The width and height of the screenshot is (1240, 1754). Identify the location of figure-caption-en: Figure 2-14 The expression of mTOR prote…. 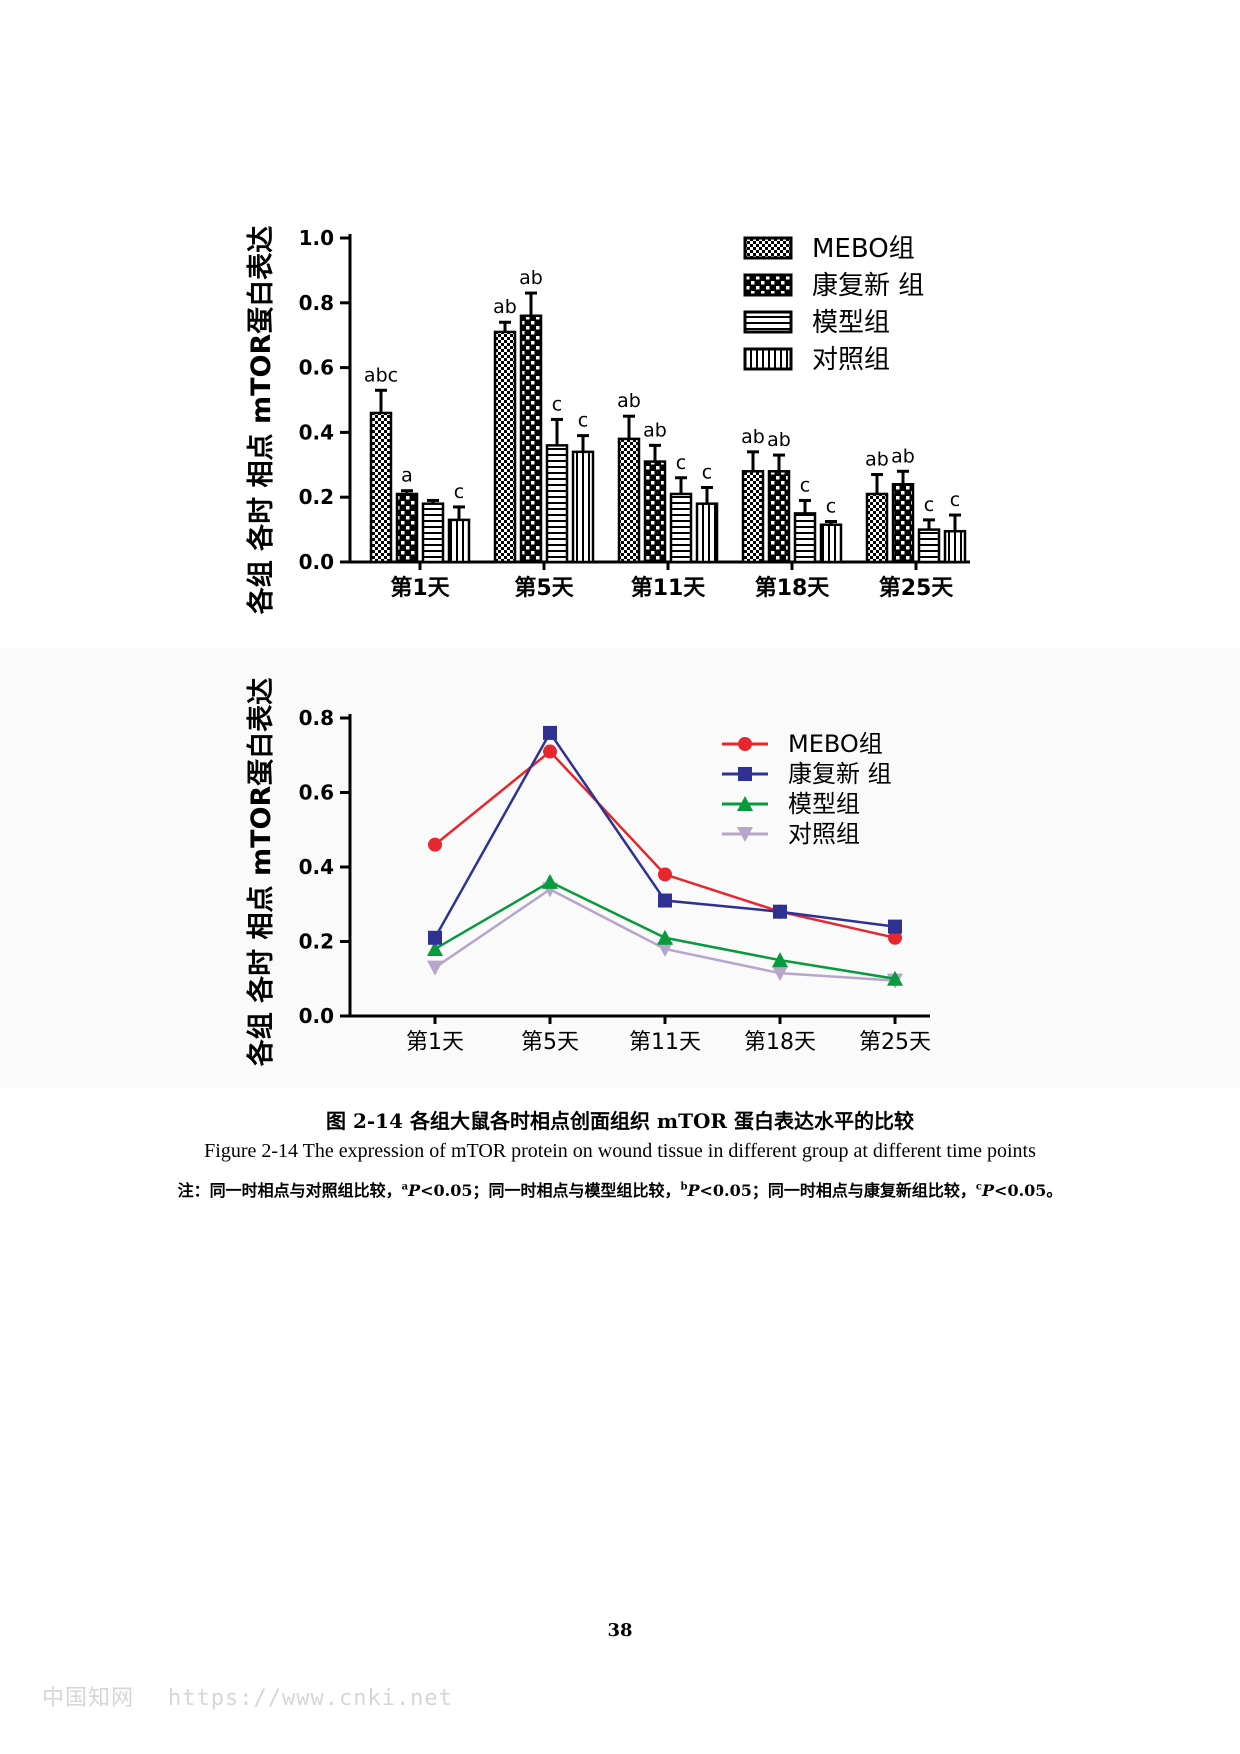
(620, 1151).